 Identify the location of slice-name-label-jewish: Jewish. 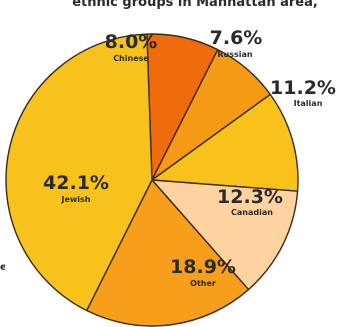
(76, 199).